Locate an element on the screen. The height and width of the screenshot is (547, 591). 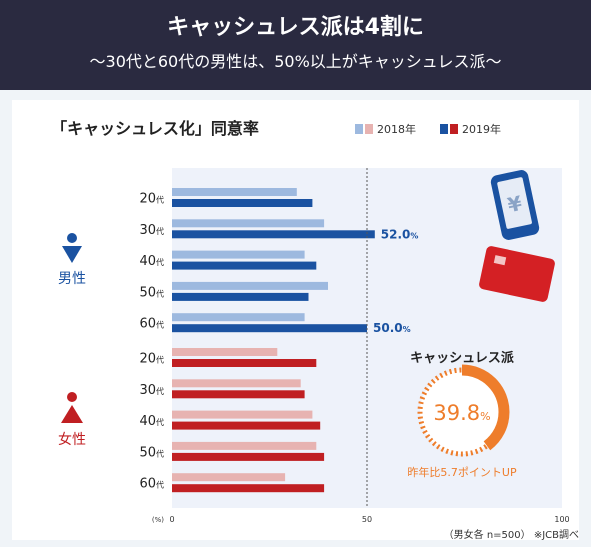
male-label: 男性 is located at coordinates (72, 279).